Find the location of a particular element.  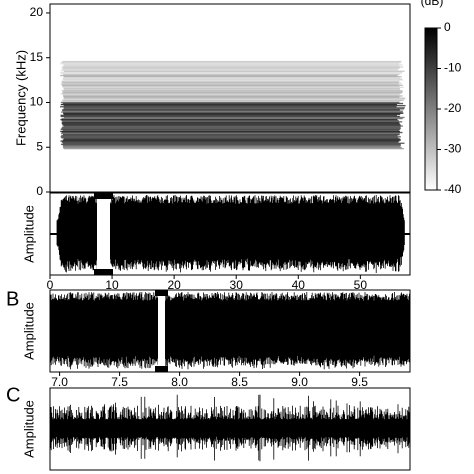

x-tick-label: 8.5 is located at coordinates (239, 382).